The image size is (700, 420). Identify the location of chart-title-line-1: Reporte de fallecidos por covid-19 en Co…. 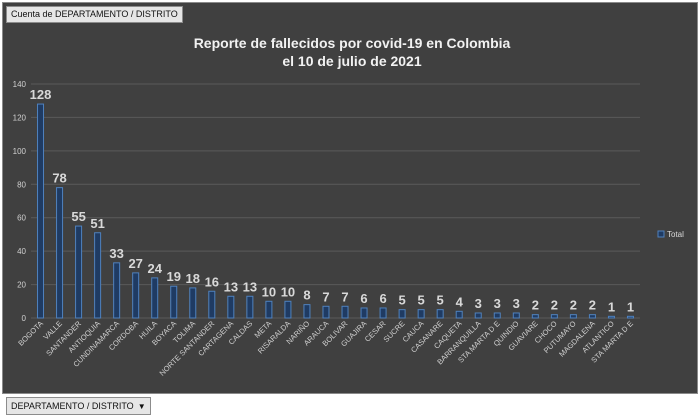
(352, 43).